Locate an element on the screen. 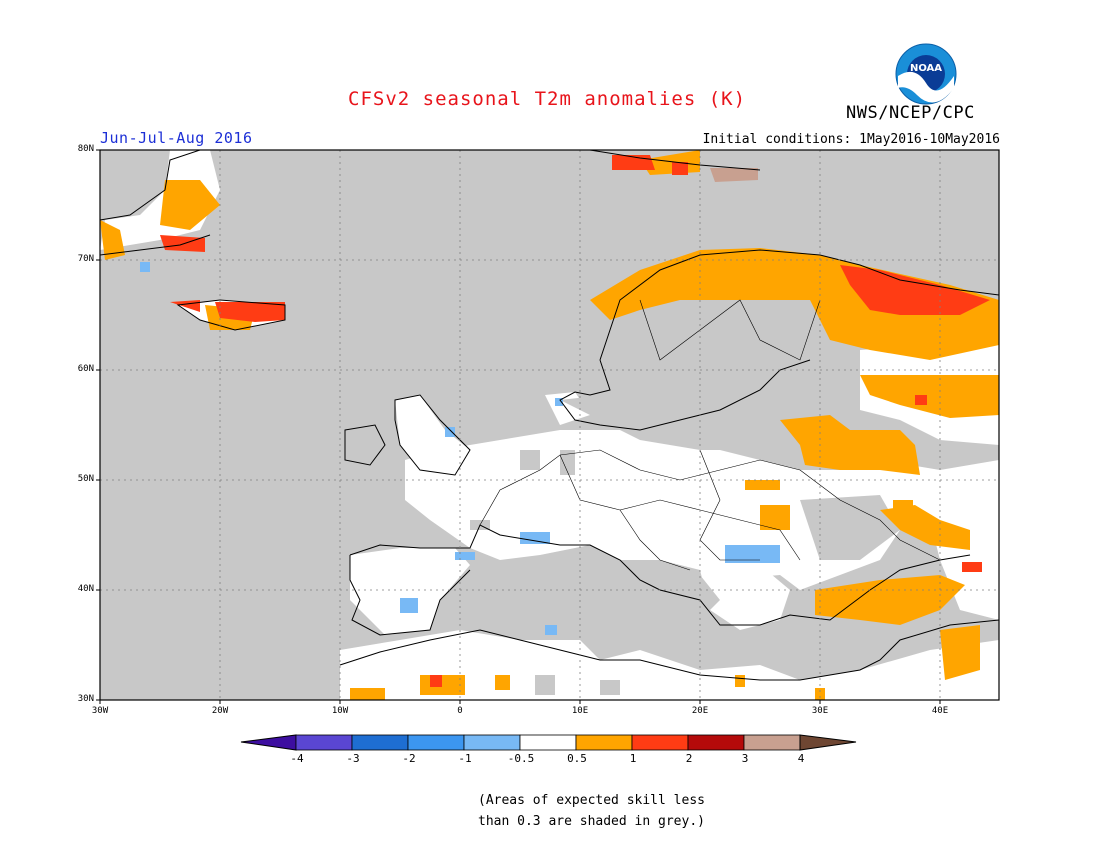 The height and width of the screenshot is (850, 1100). colorbar is located at coordinates (548, 742).